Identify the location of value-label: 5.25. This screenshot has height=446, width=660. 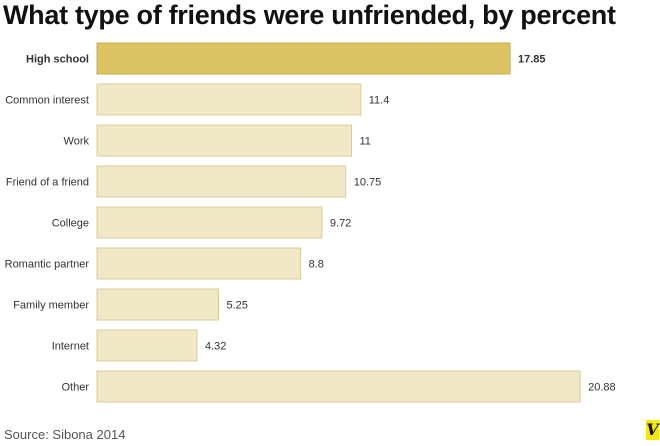
(236, 306).